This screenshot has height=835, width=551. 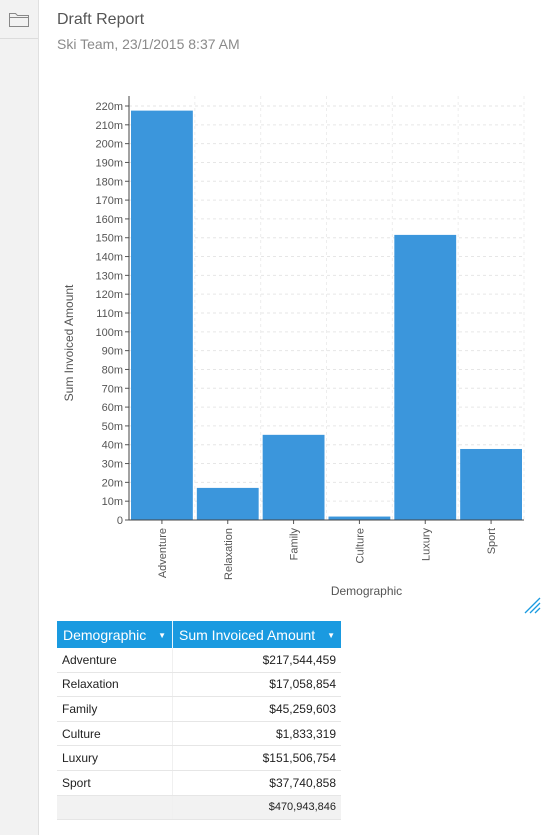 What do you see at coordinates (491, 484) in the screenshot?
I see `bar-sport` at bounding box center [491, 484].